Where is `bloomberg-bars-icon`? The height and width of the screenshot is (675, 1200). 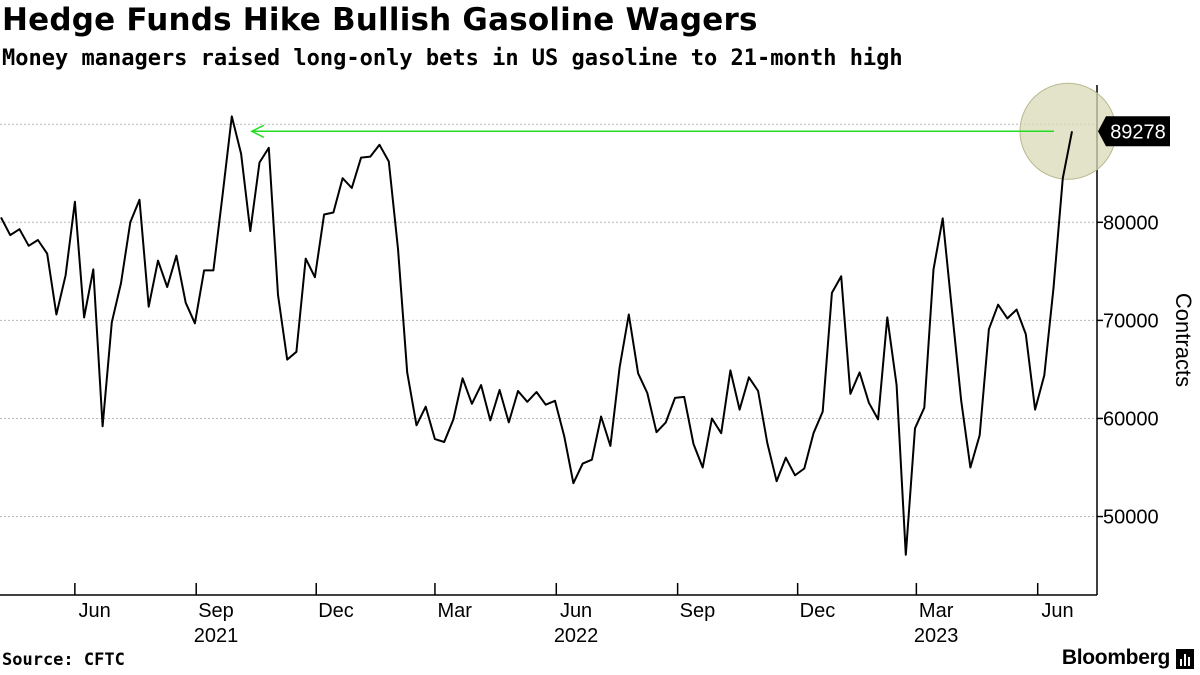 bloomberg-bars-icon is located at coordinates (1185, 659).